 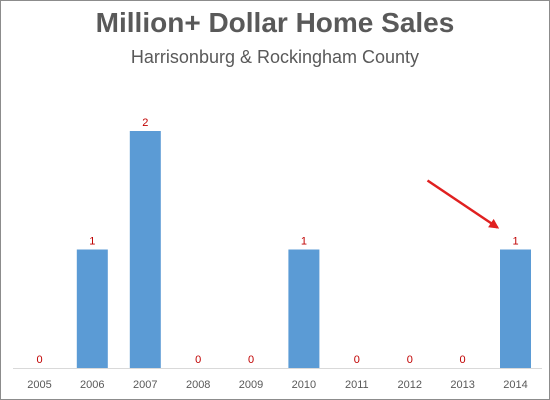 What do you see at coordinates (198, 360) in the screenshot?
I see `data-label-2008: 0` at bounding box center [198, 360].